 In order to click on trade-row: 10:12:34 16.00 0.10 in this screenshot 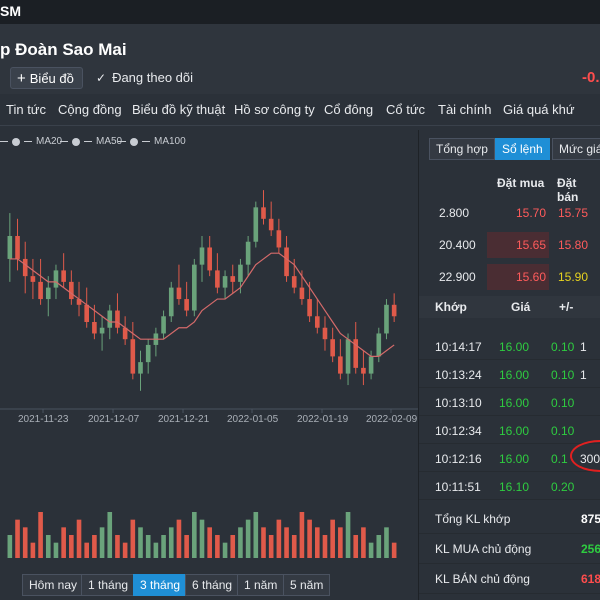, I will do `click(509, 430)`.